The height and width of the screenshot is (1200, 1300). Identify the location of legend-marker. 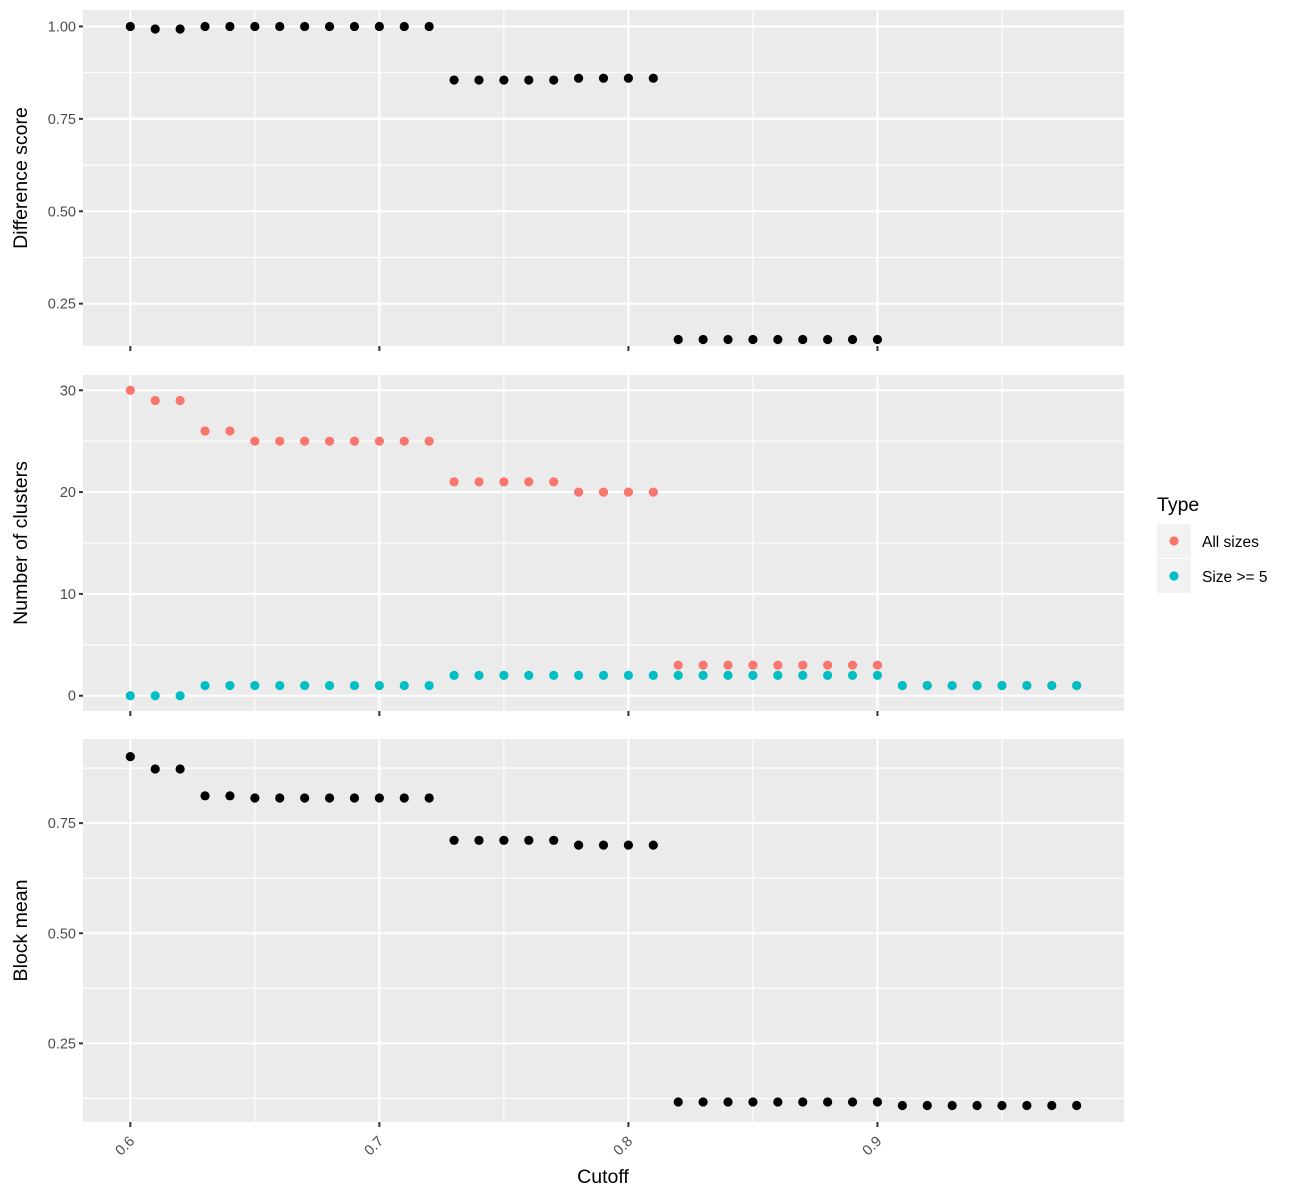
(1174, 541).